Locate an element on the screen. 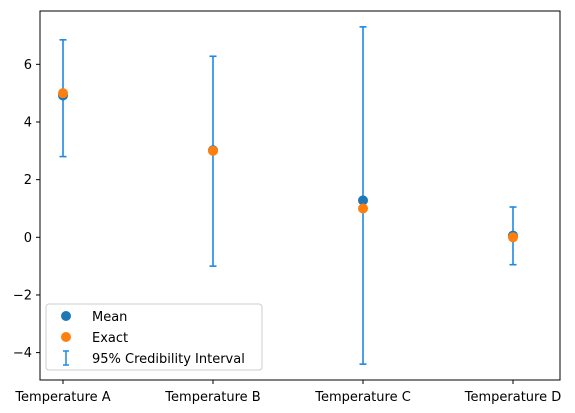  y-tick-label: 6 is located at coordinates (28, 65).